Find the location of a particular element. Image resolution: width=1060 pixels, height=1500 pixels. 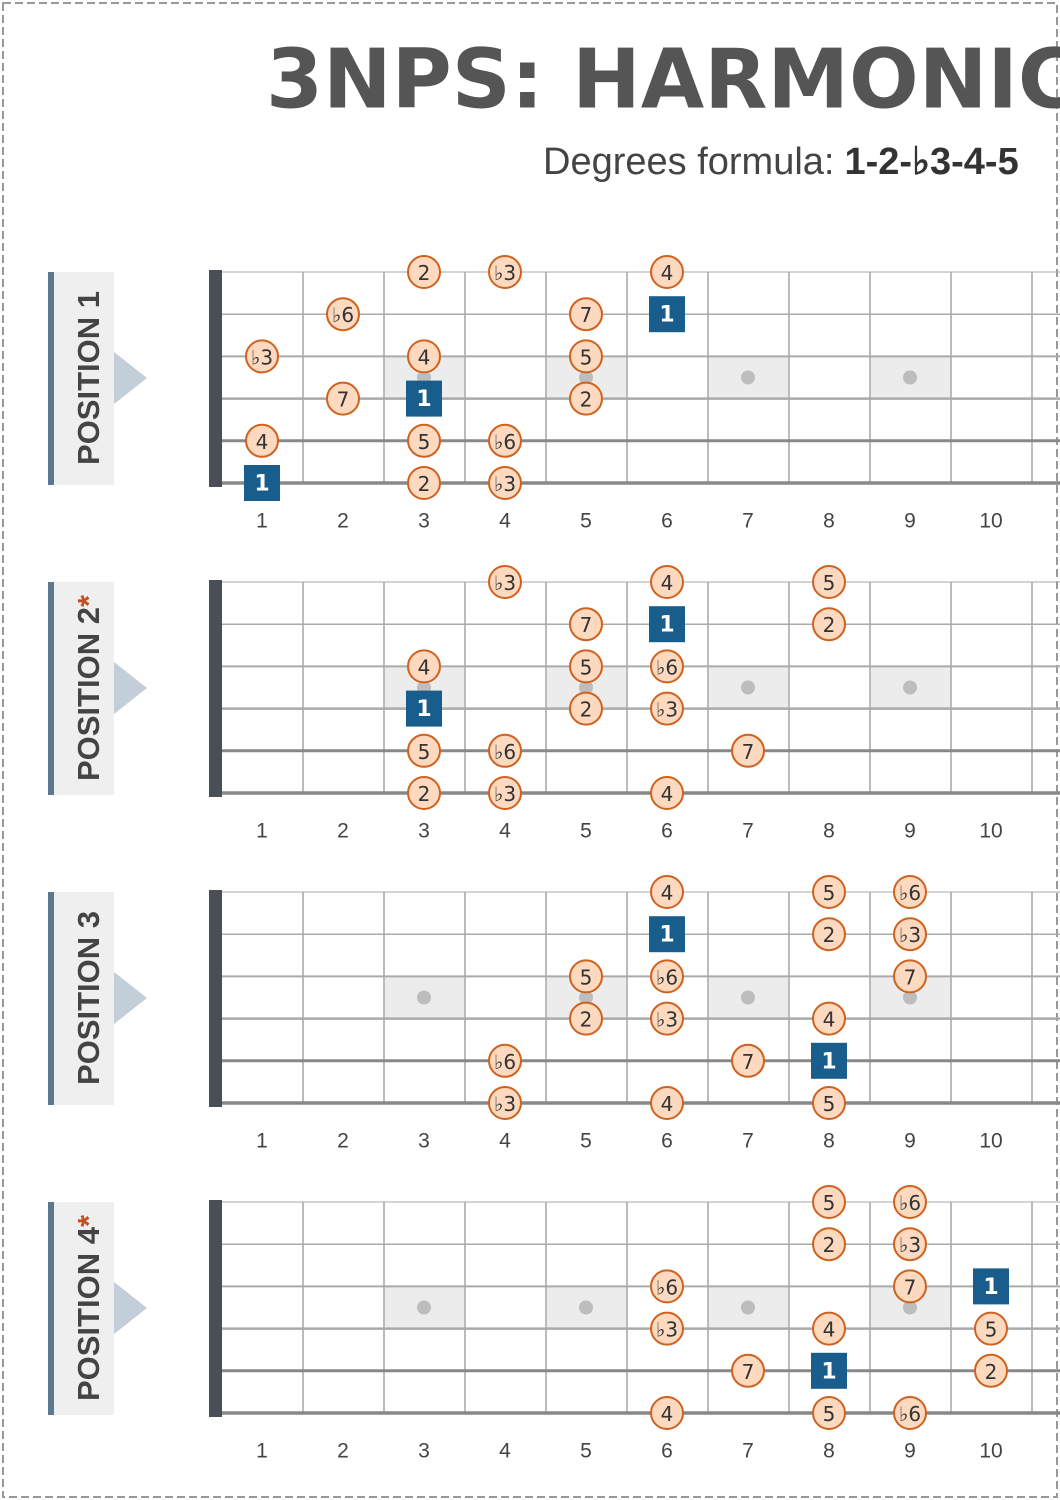

position-label: POSITION 2* is located at coordinates (88, 687).